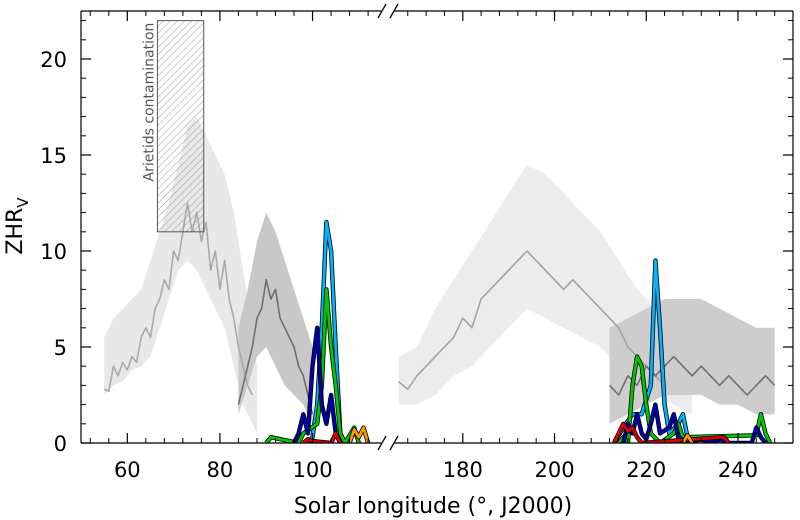  Describe the element at coordinates (53, 156) in the screenshot. I see `y-tick-label: 15` at that location.